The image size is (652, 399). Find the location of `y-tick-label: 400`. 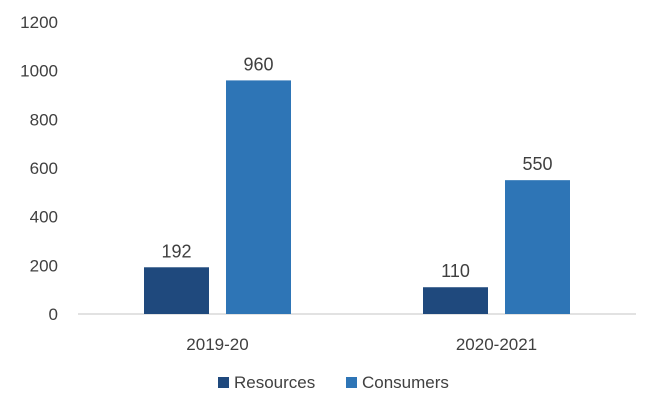

y-tick-label: 400 is located at coordinates (44, 217).